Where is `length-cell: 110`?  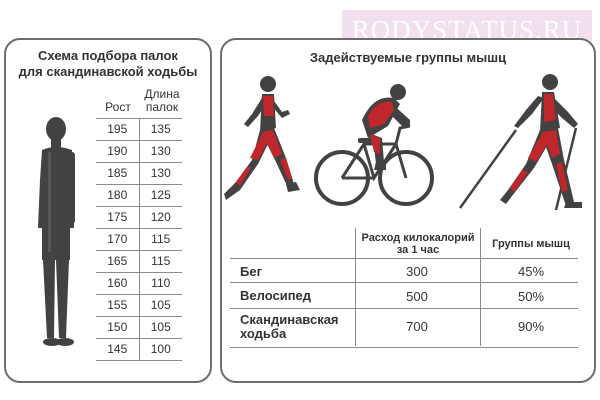
length-cell: 110 is located at coordinates (161, 283).